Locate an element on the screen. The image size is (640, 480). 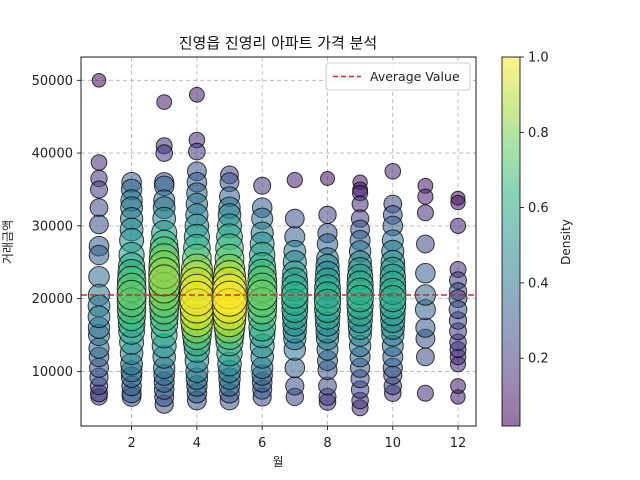
colorbar-tick-label: 0.6 is located at coordinates (538, 208).